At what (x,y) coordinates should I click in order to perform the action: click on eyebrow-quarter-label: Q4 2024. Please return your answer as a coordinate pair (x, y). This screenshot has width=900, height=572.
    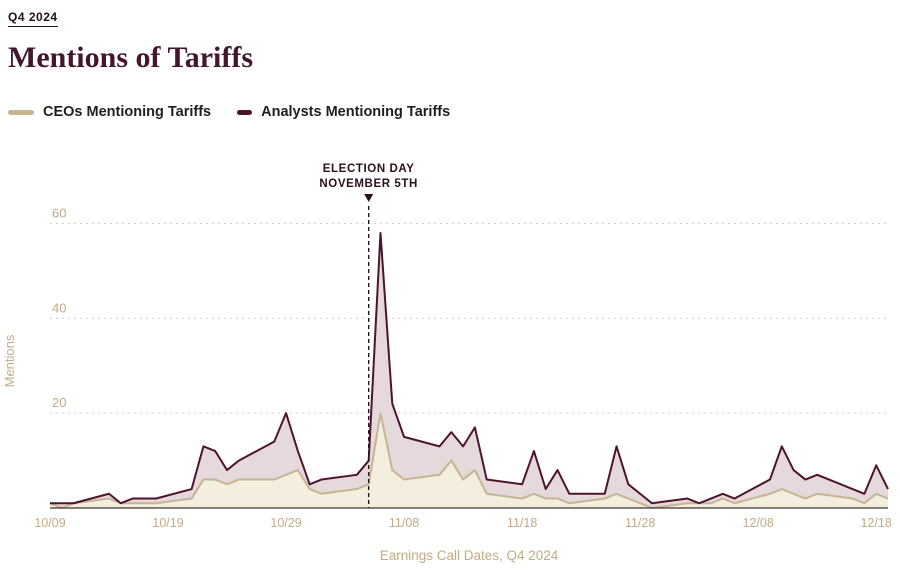
    Looking at the image, I should click on (33, 18).